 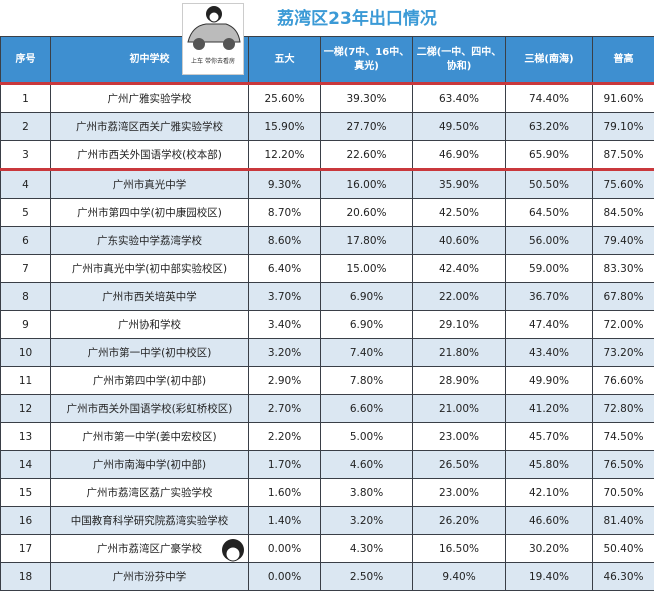 What do you see at coordinates (285, 269) in the screenshot?
I see `table-cell: 6.40%` at bounding box center [285, 269].